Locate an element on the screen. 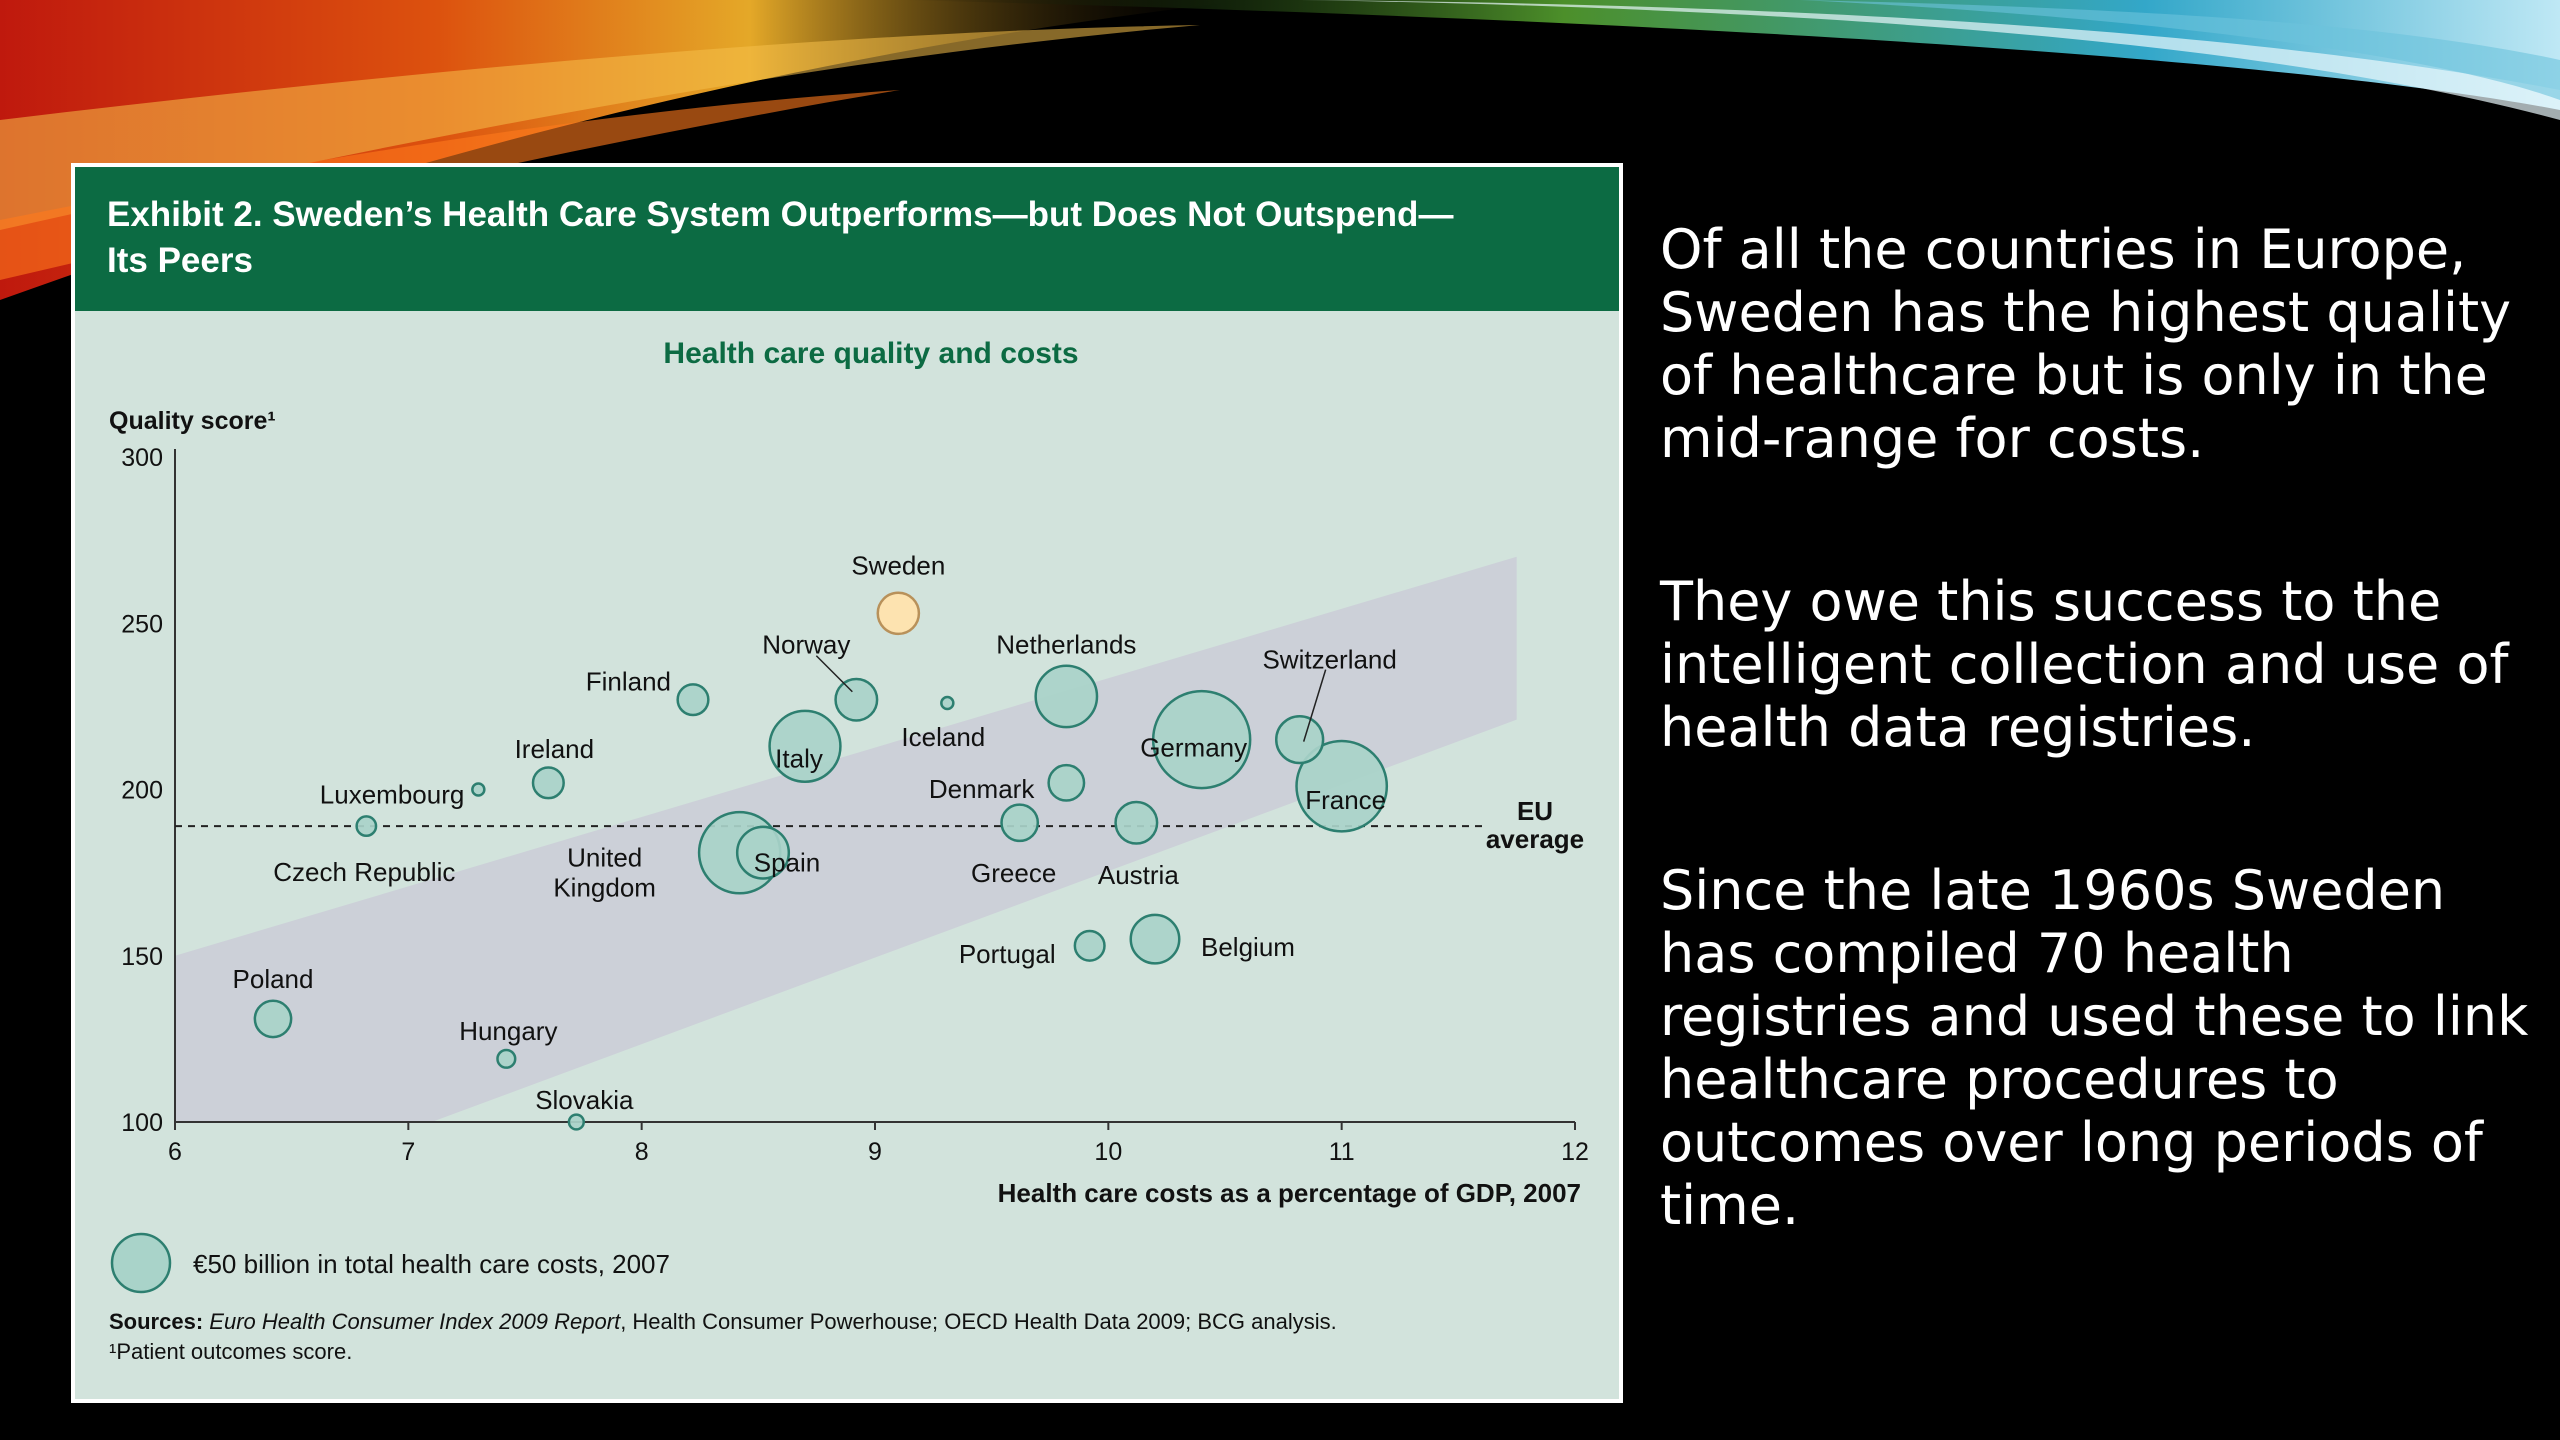 The height and width of the screenshot is (1440, 2560). bubble-label: Spain is located at coordinates (787, 863).